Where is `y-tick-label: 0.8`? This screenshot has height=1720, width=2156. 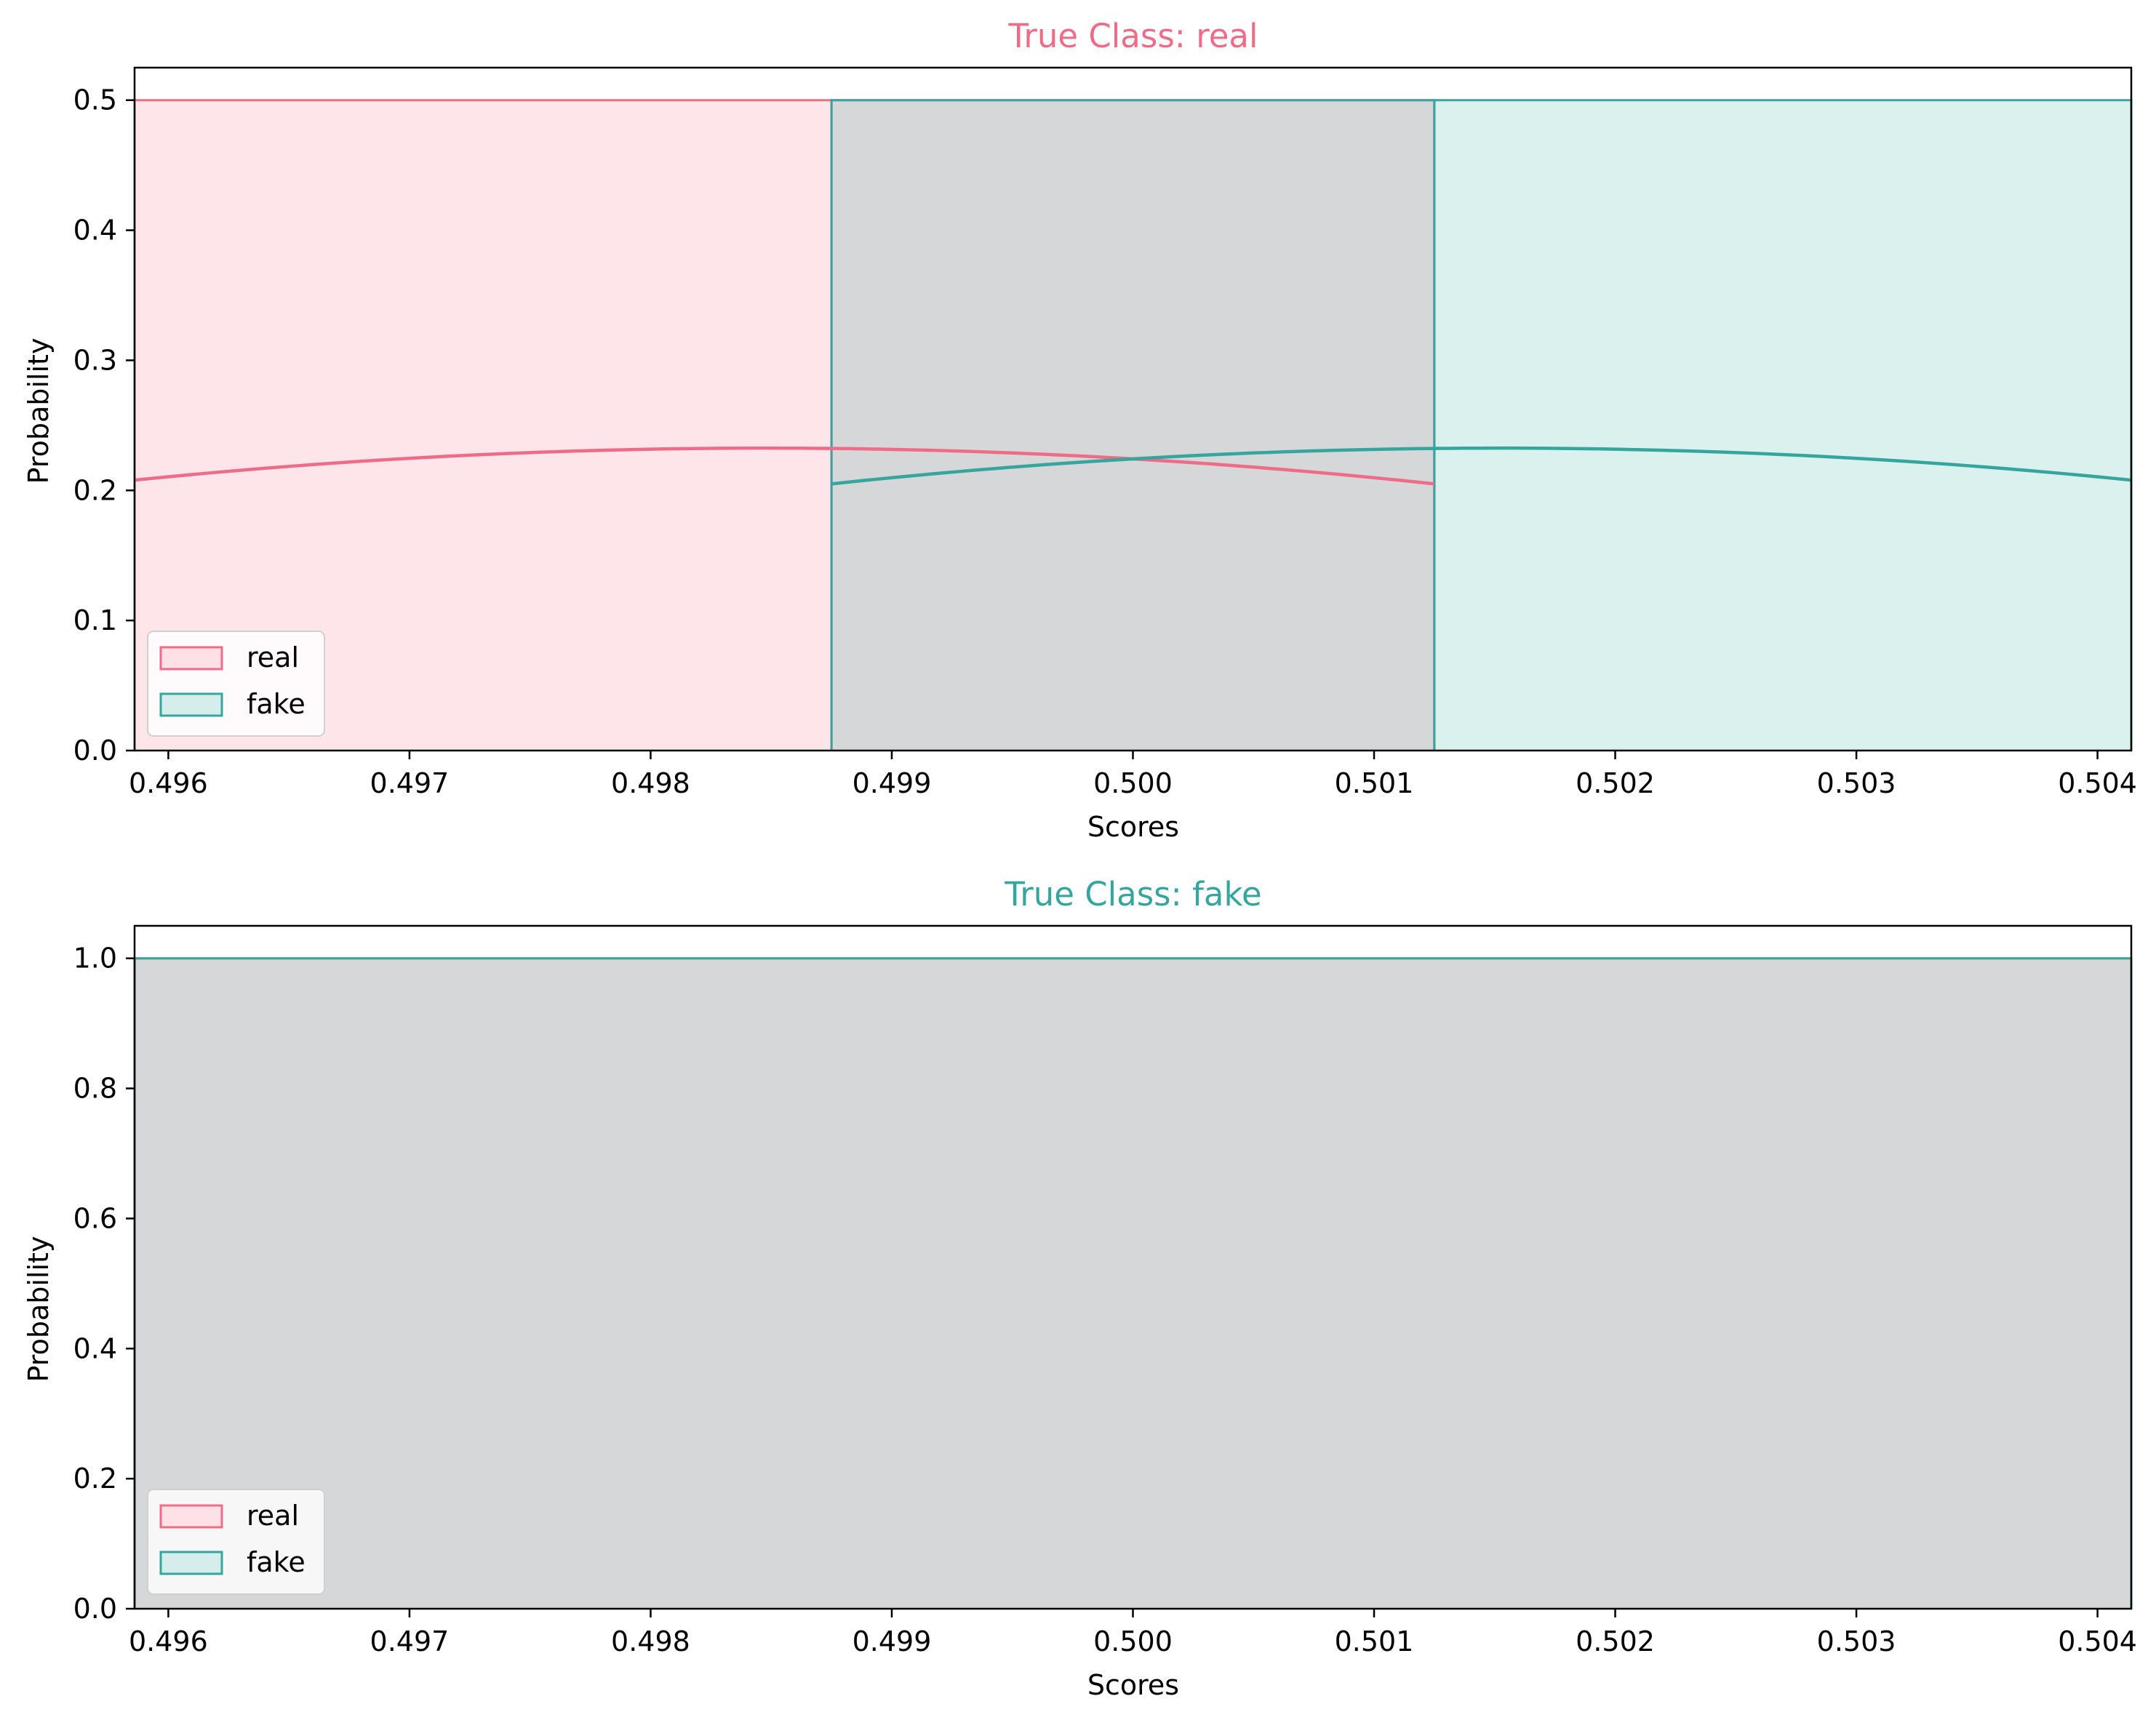
y-tick-label: 0.8 is located at coordinates (95, 1089).